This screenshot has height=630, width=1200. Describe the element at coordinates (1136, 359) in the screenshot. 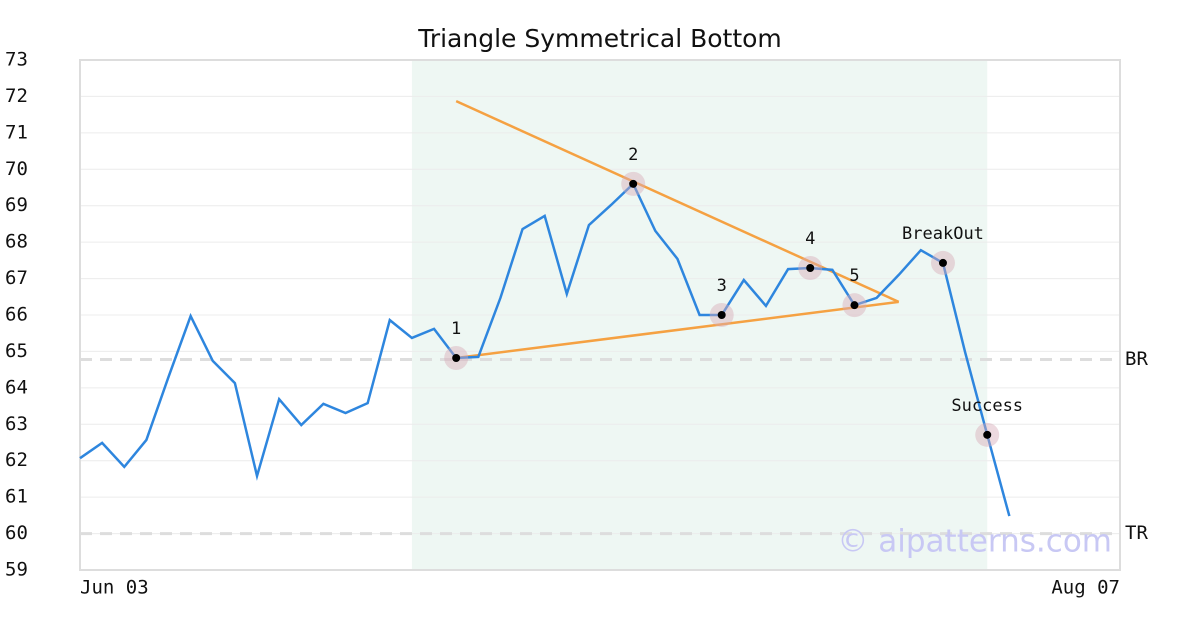

I see `level-label: BR` at that location.